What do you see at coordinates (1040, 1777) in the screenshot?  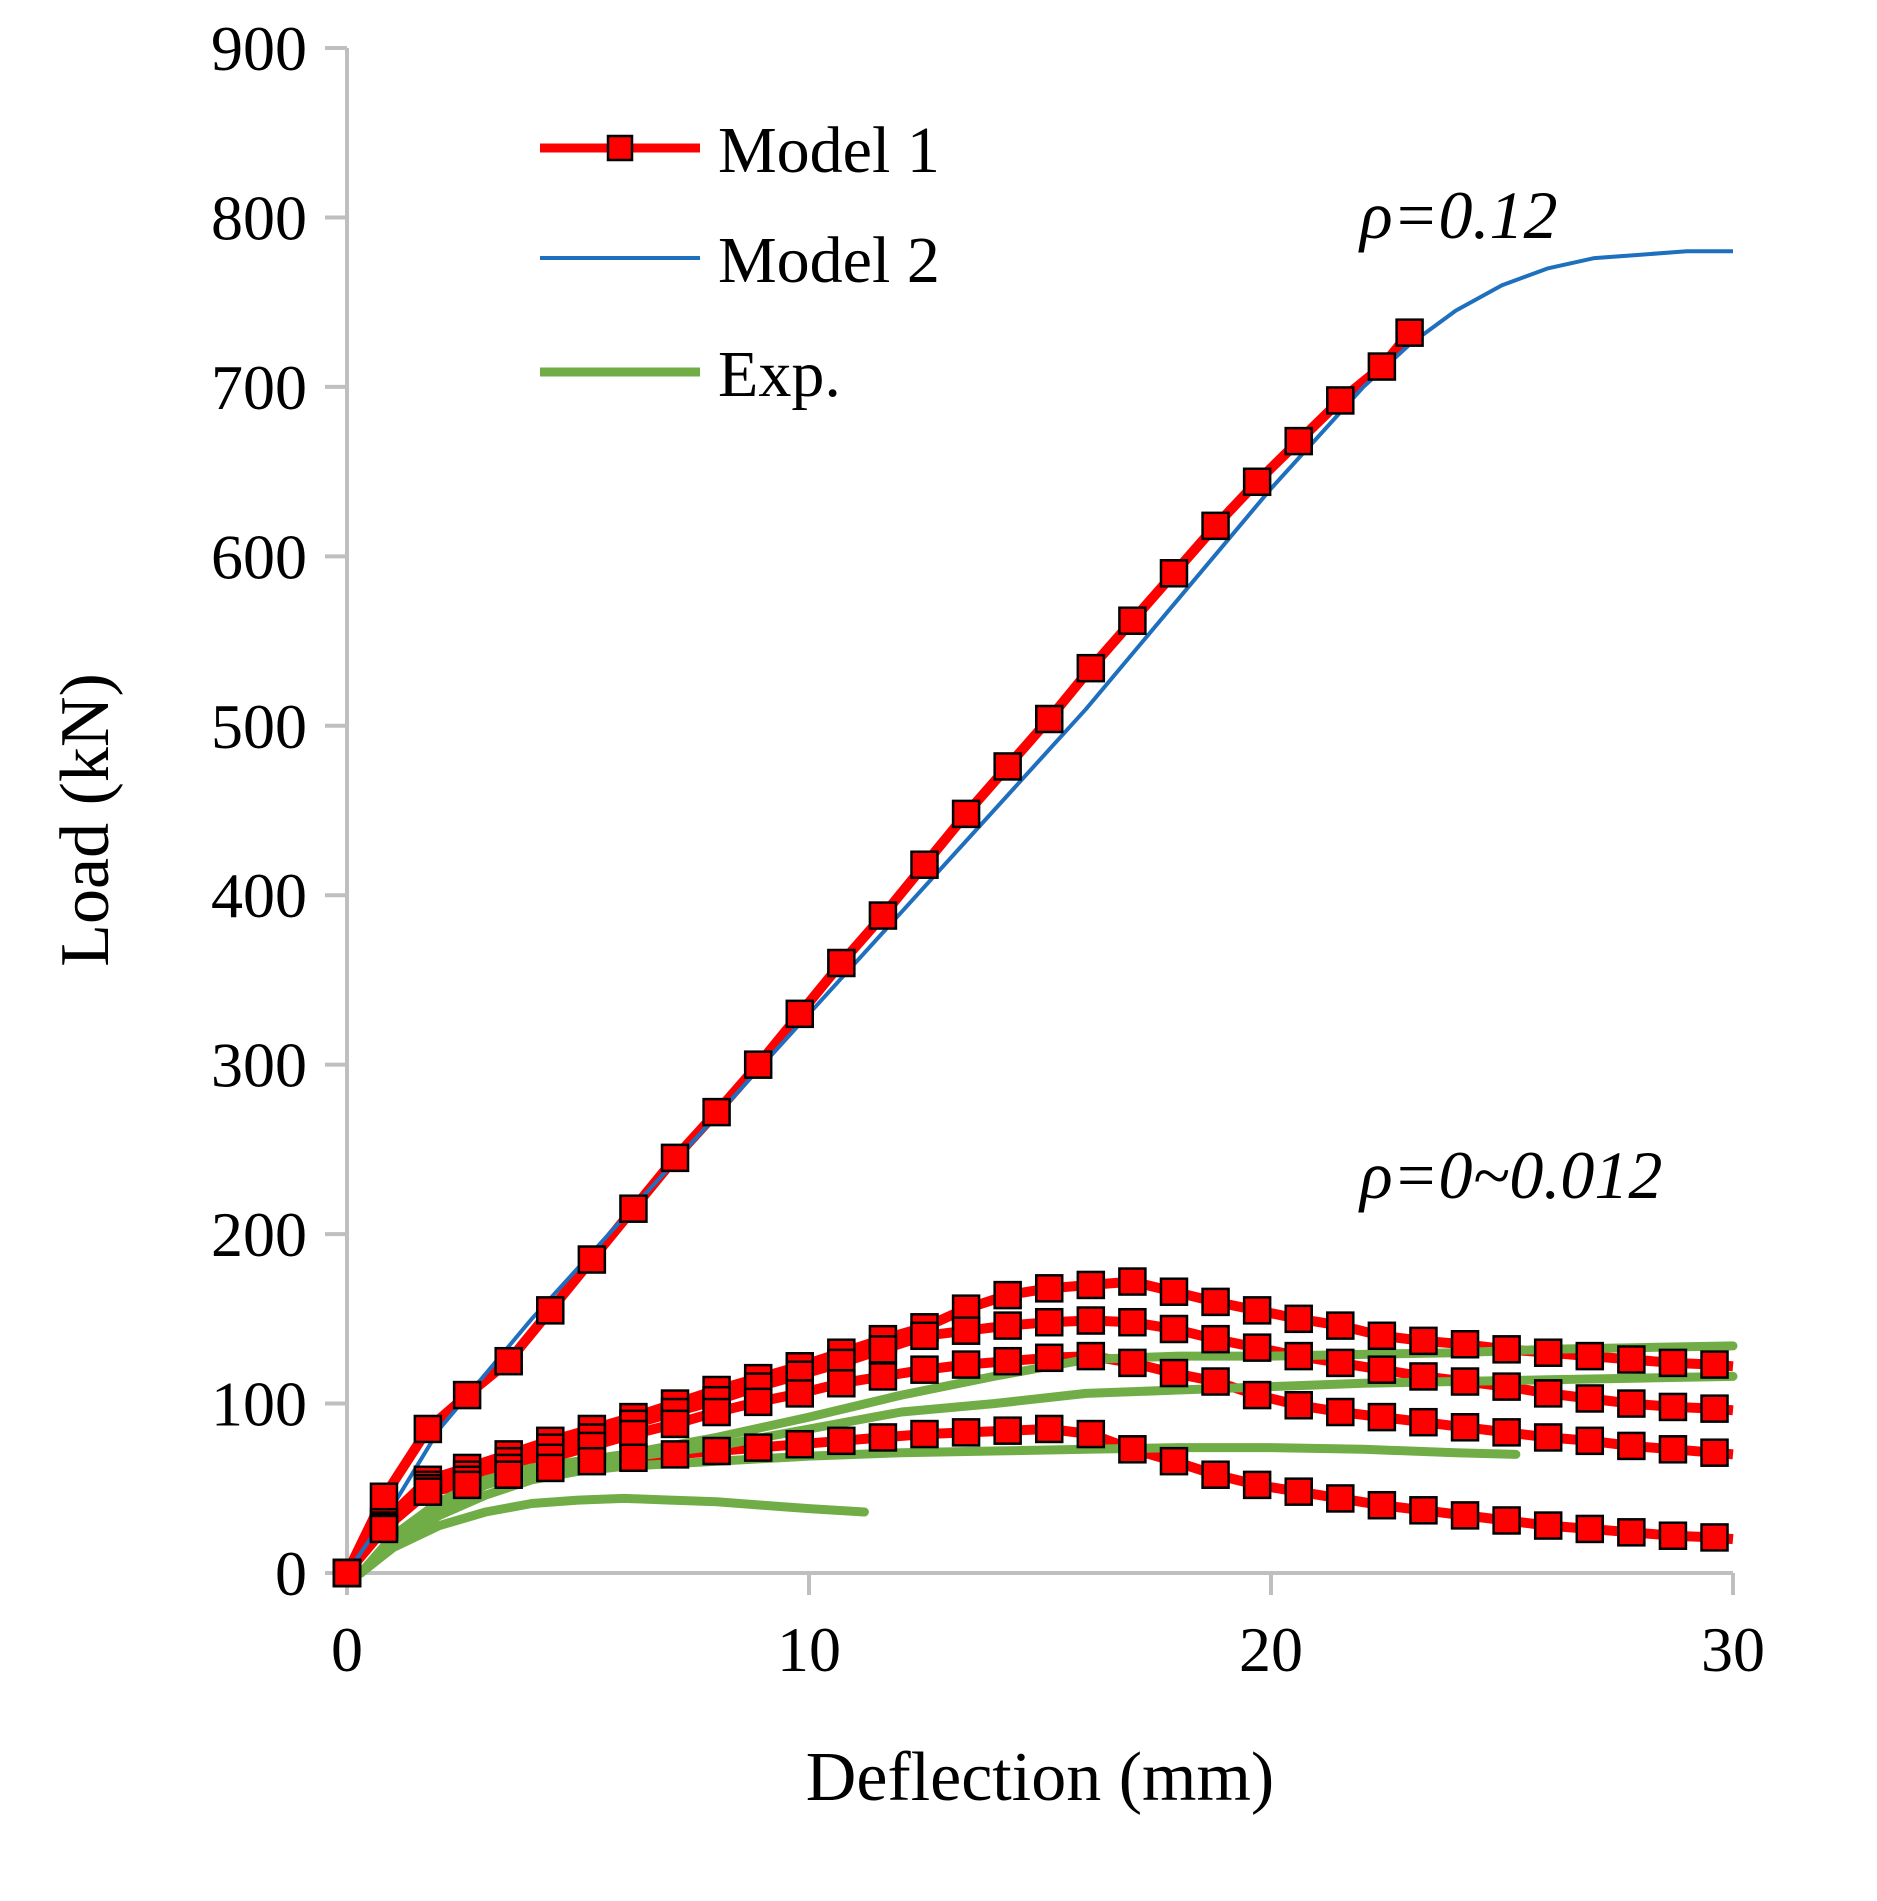 I see `x-axis-title: Deflection (mm)` at bounding box center [1040, 1777].